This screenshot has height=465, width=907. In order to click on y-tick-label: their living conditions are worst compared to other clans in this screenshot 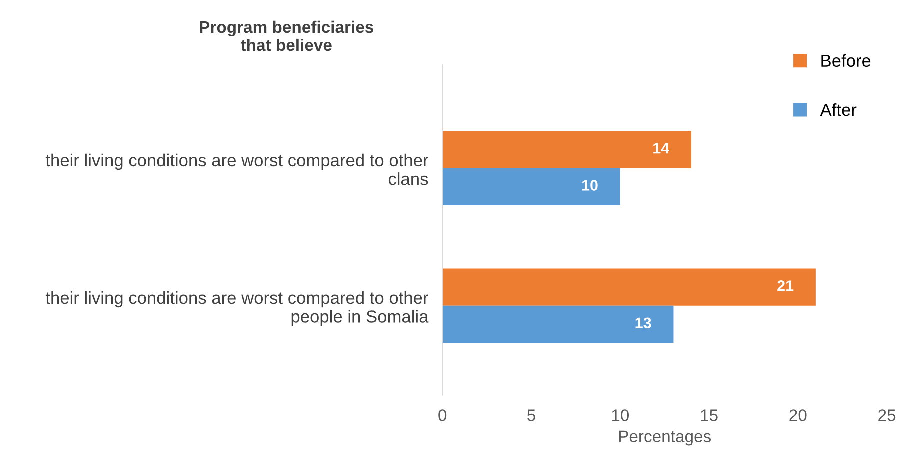, I will do `click(237, 170)`.